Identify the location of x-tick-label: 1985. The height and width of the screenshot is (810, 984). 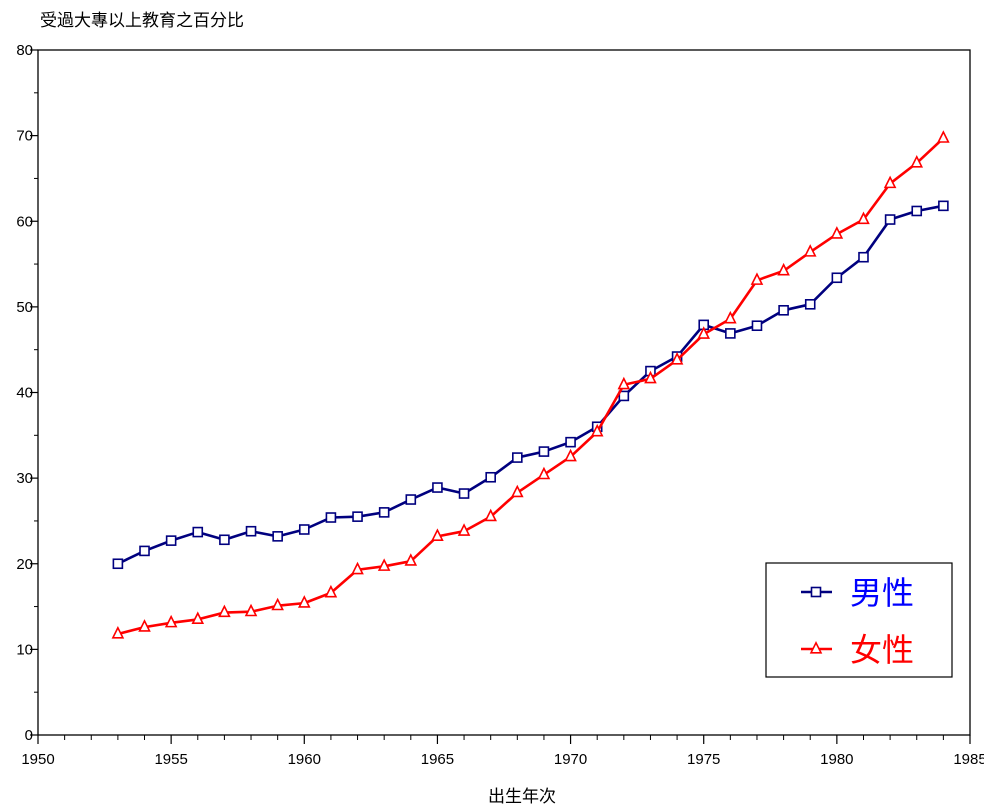
(968, 759).